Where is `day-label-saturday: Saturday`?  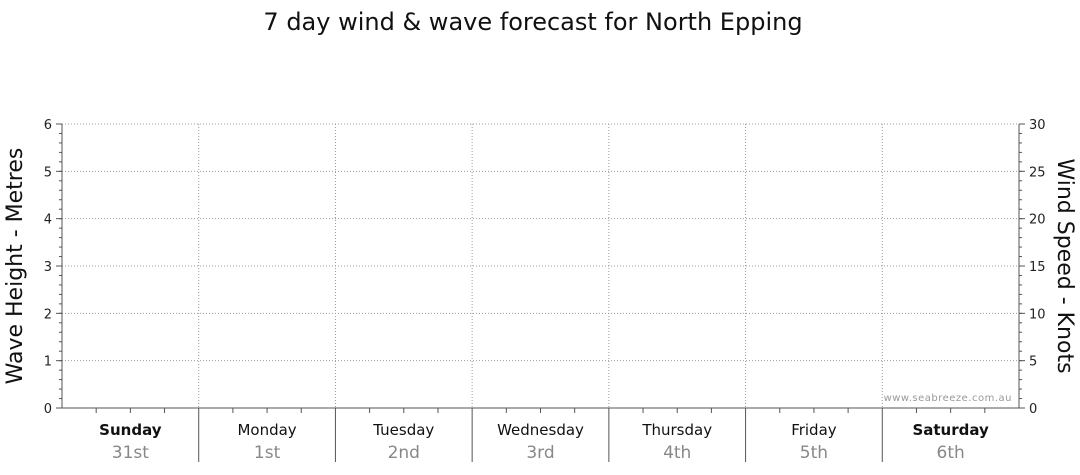 day-label-saturday: Saturday is located at coordinates (950, 430).